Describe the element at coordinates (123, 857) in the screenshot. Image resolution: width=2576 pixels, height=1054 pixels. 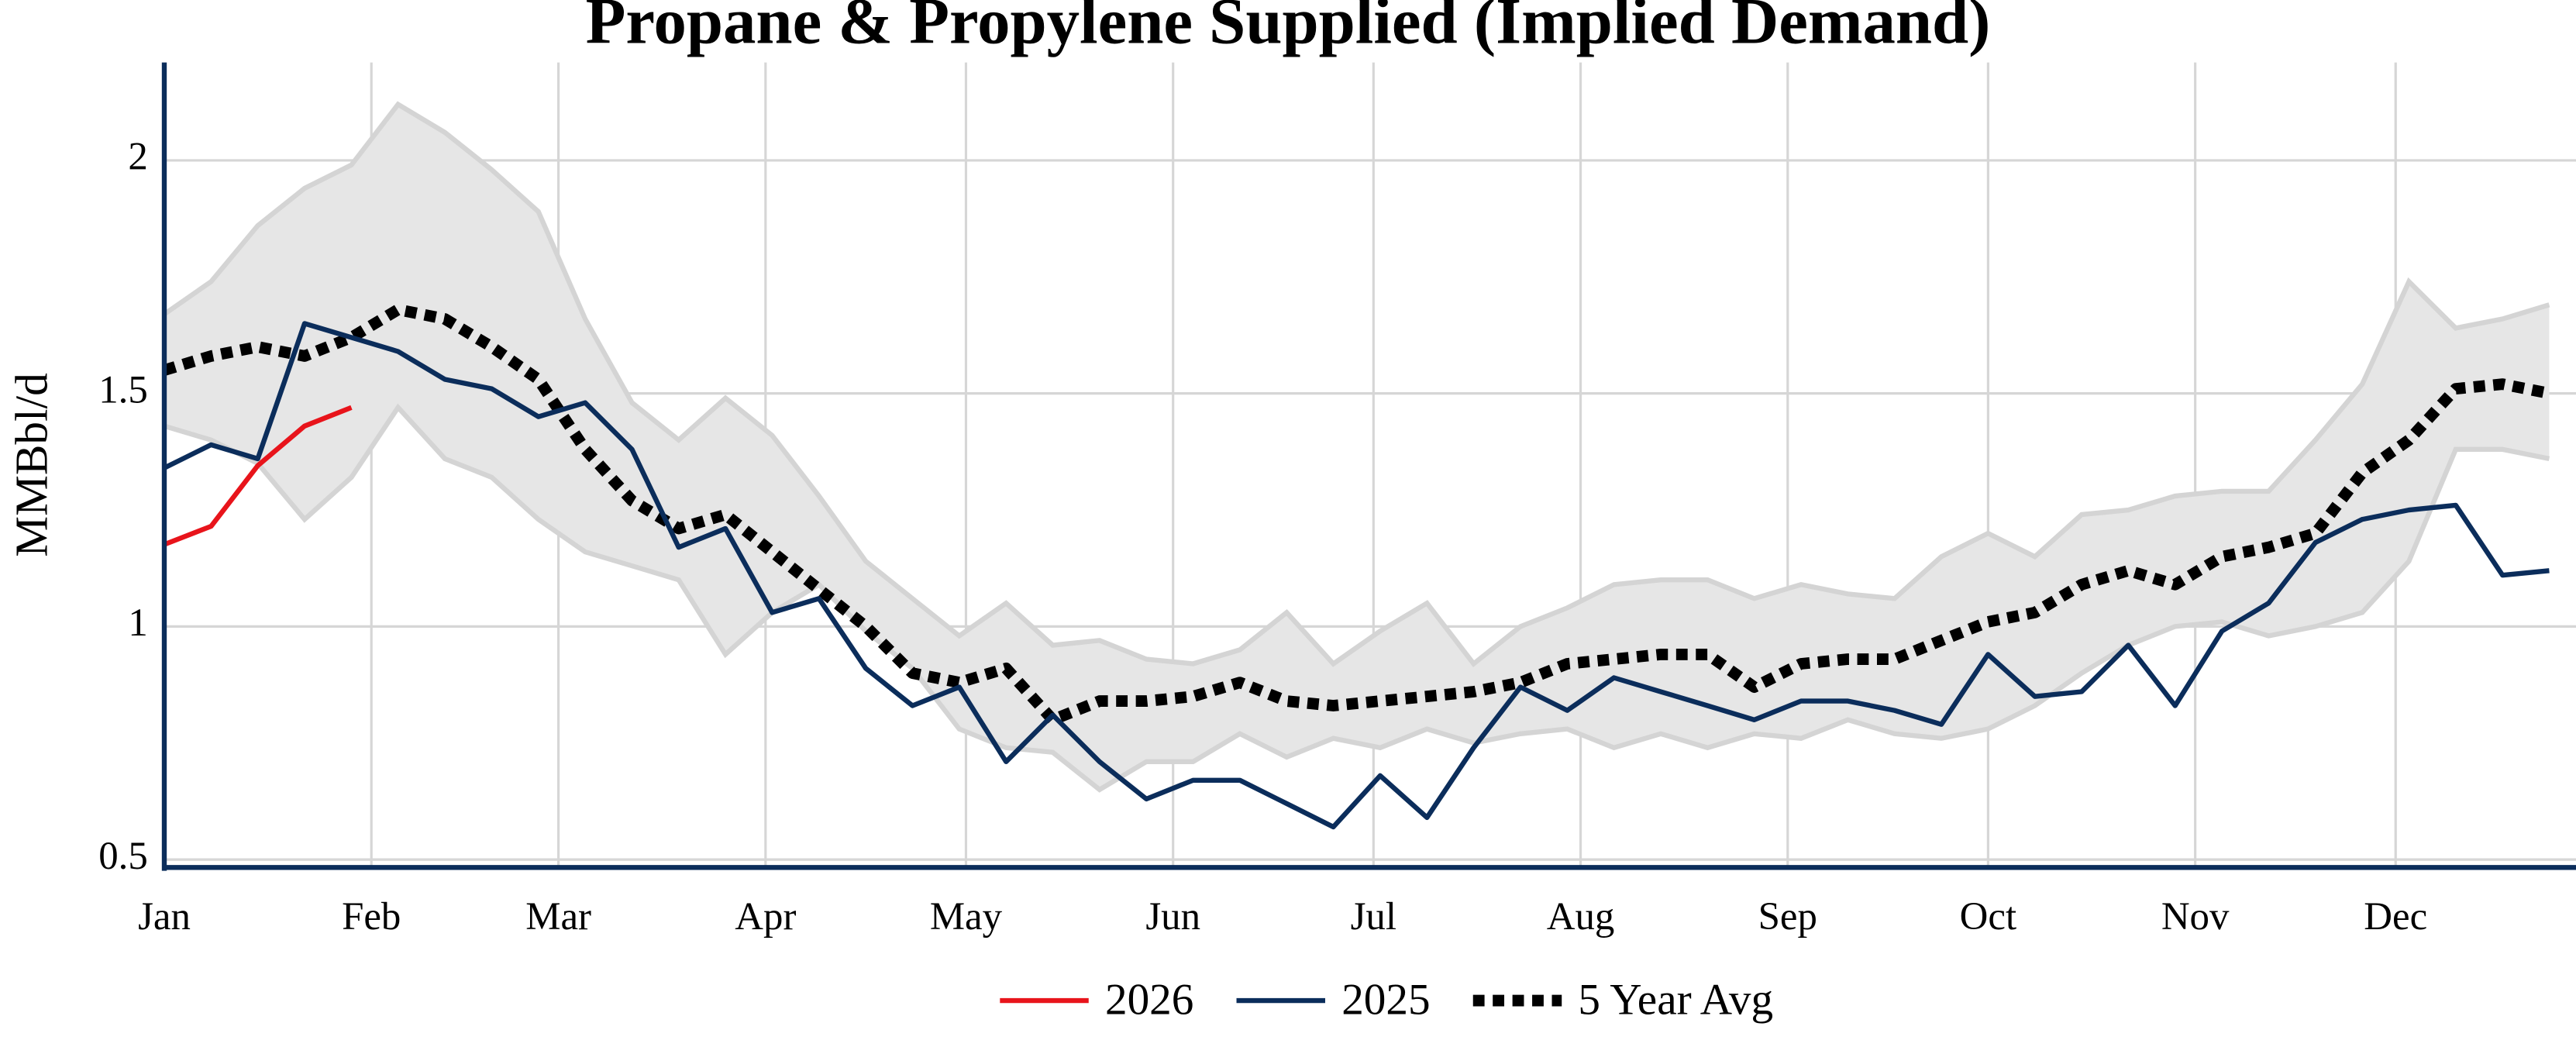
I see `y-tick-label: 0.5` at that location.